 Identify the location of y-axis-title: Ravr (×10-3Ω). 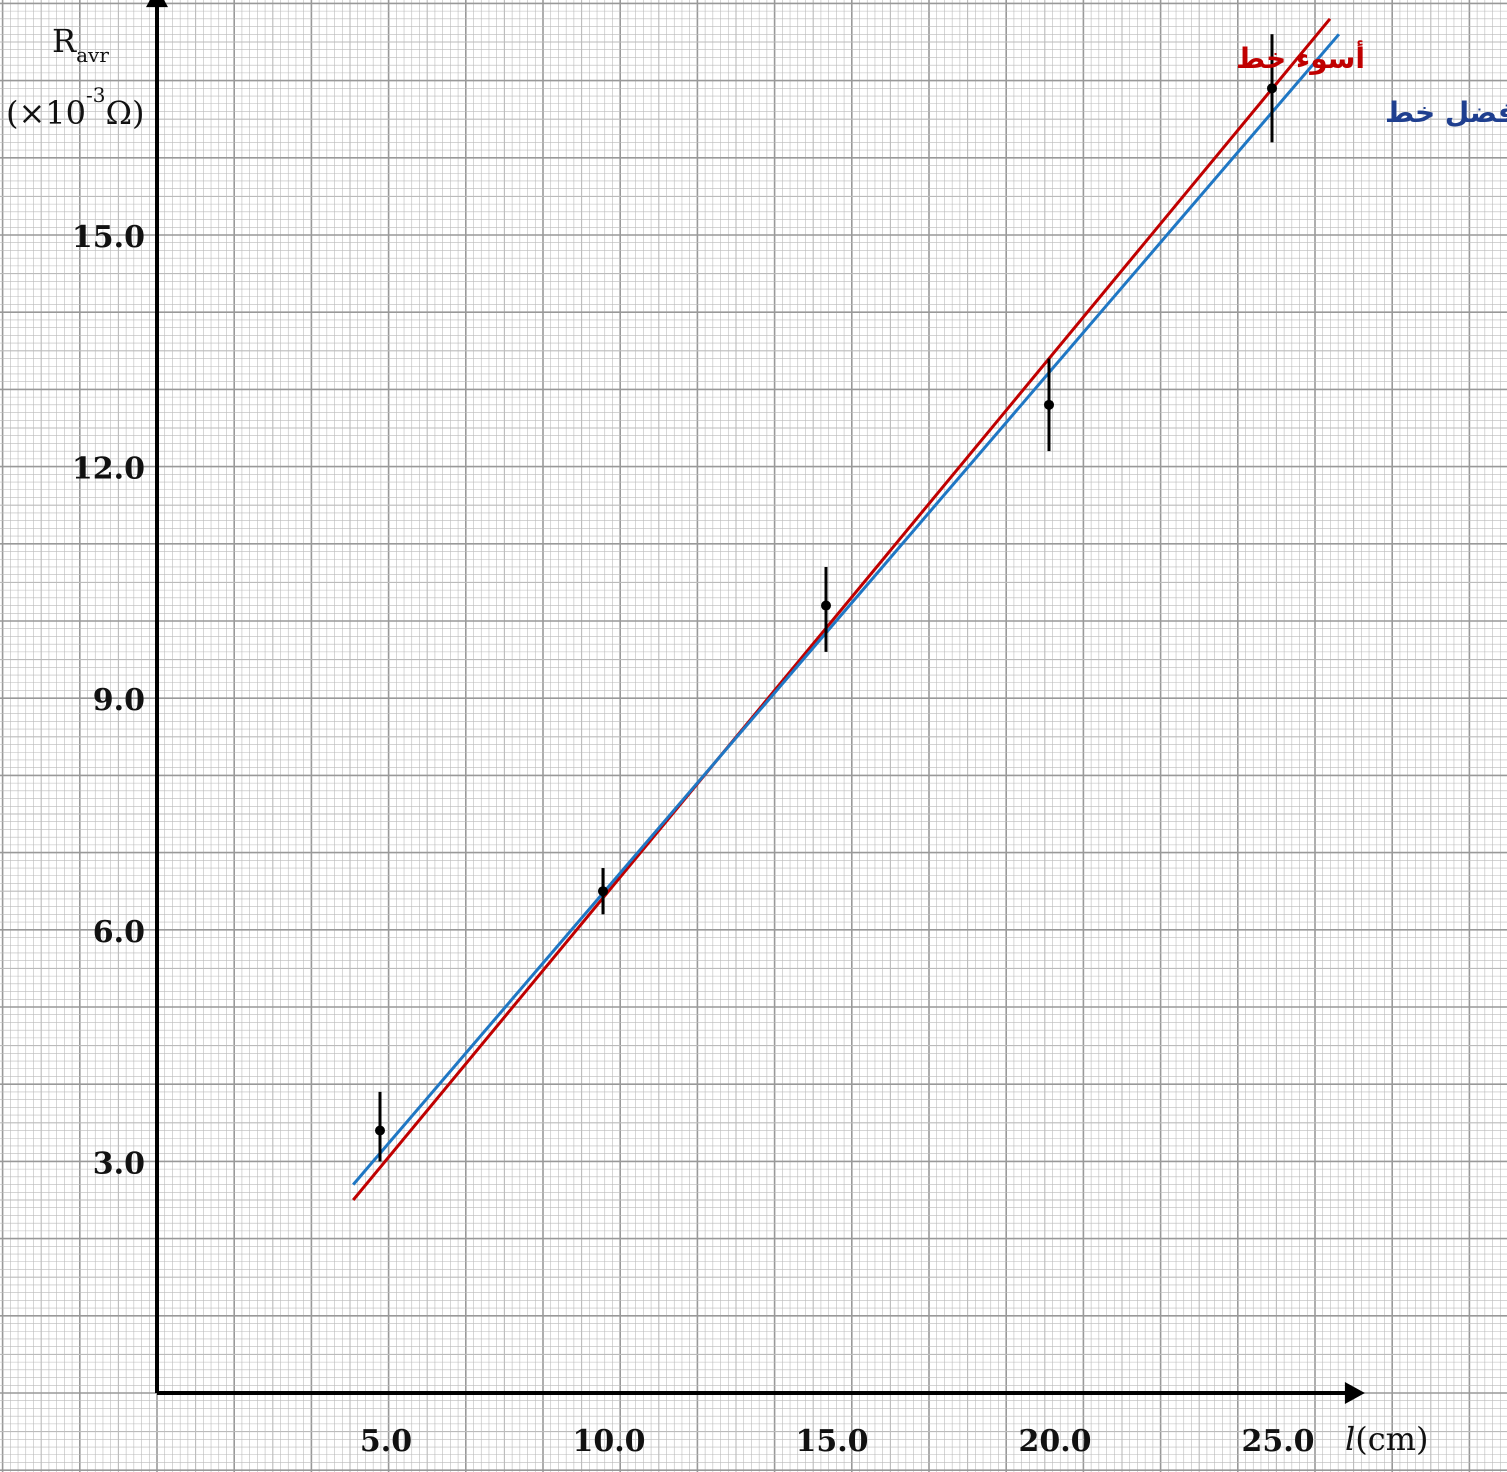
(75, 77).